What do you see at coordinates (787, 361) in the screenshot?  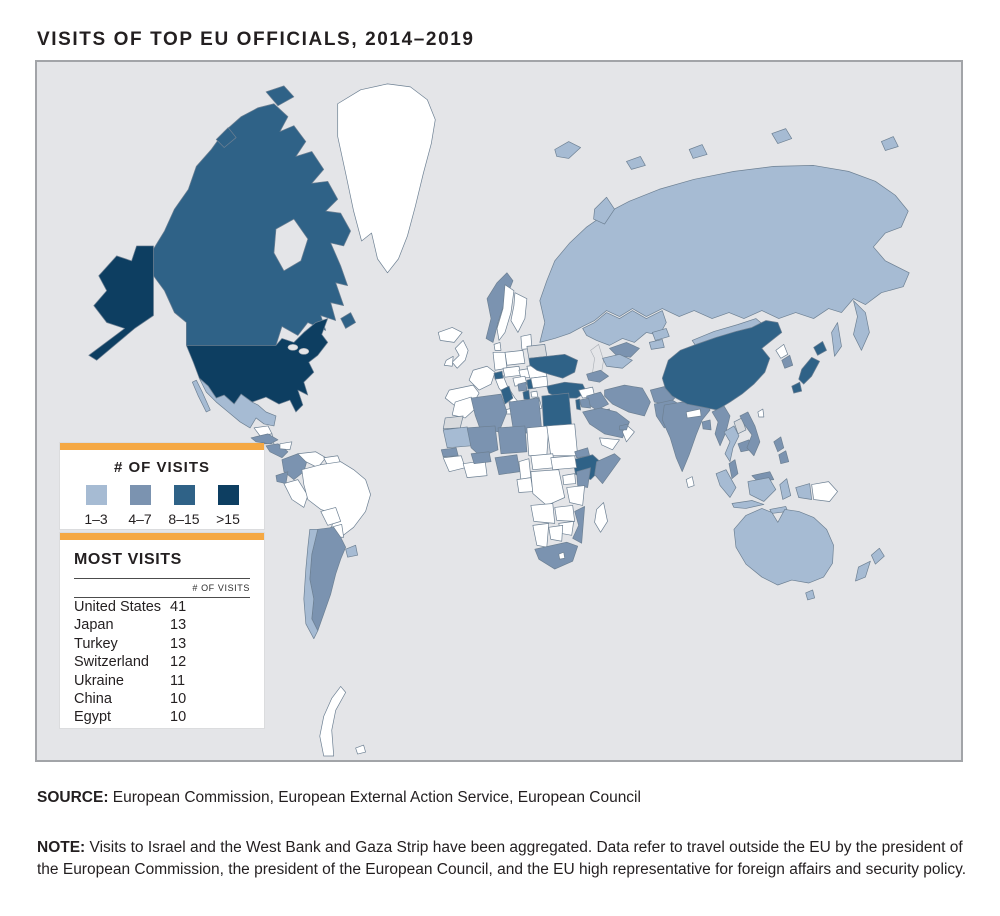 I see `country-south-korea` at bounding box center [787, 361].